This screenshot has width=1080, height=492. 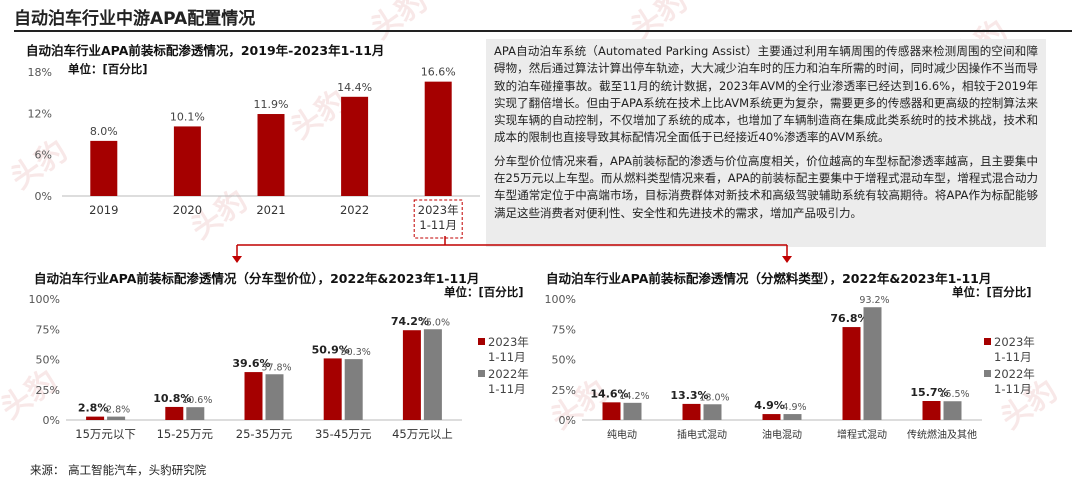 What do you see at coordinates (205, 50) in the screenshot?
I see `chart-title-yearly: 自动泊车行业APA前装标配渗透情况，2019年-2023年1-11月` at bounding box center [205, 50].